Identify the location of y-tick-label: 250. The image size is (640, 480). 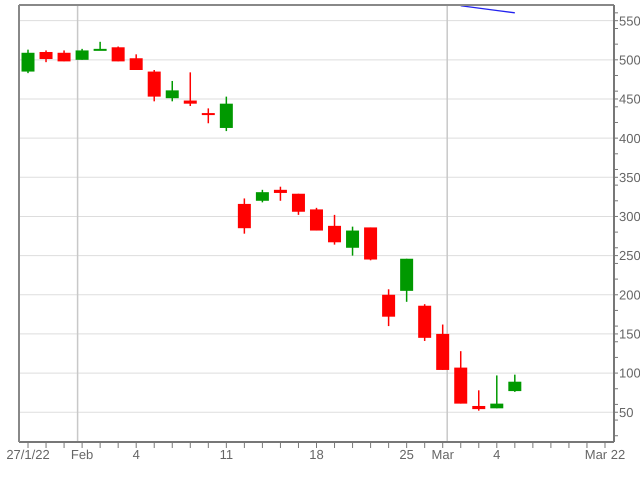
(629, 256).